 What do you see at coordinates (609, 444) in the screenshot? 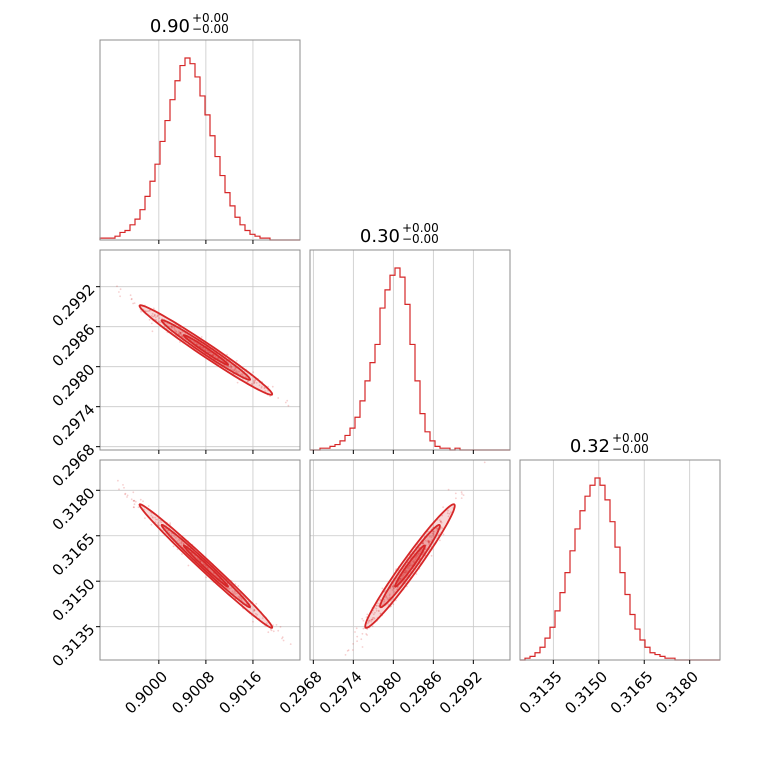
I see `panel-title-2: 0.32 +0.00−0.00` at bounding box center [609, 444].